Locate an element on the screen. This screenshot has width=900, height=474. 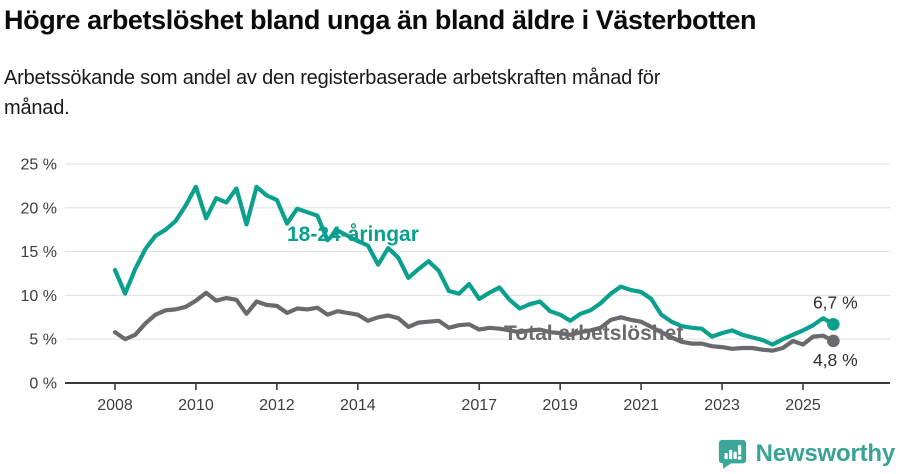
x-tick-label: 2008 is located at coordinates (115, 405).